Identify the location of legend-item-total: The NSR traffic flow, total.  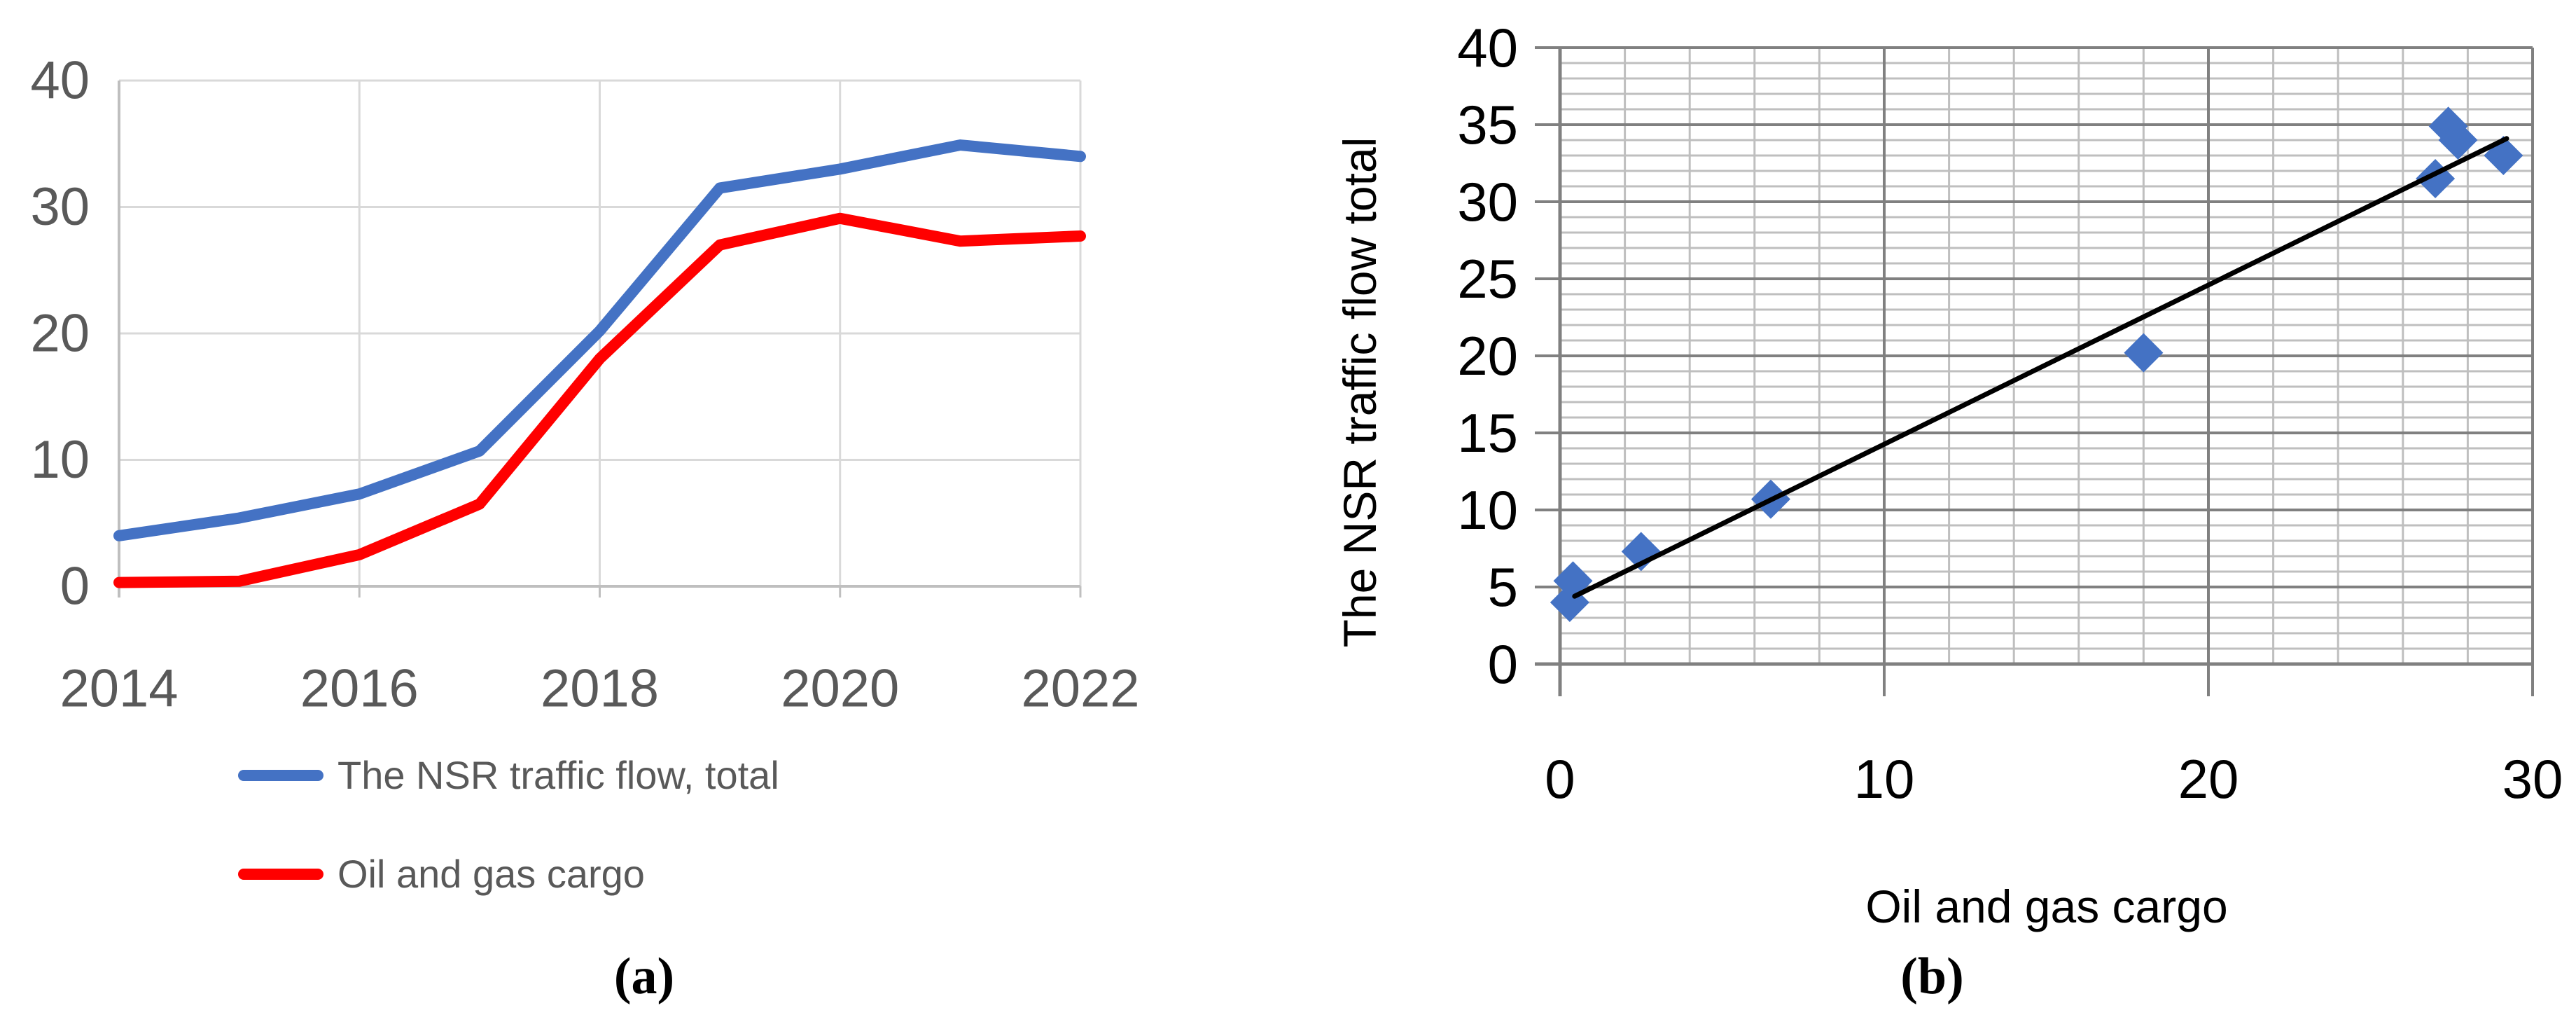
(508, 775).